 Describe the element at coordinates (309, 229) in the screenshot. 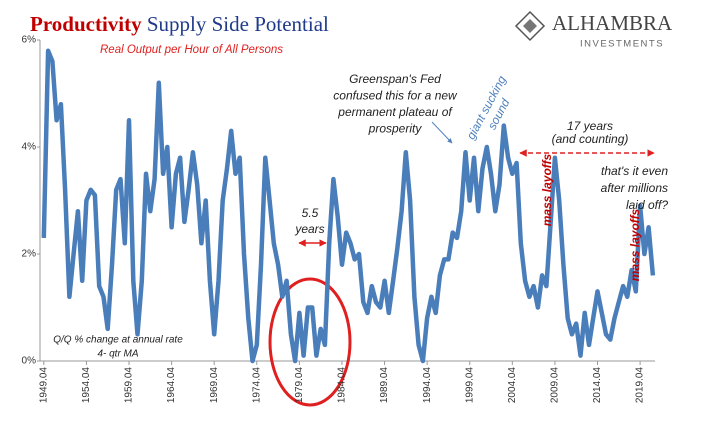

I see `annotation: years` at that location.